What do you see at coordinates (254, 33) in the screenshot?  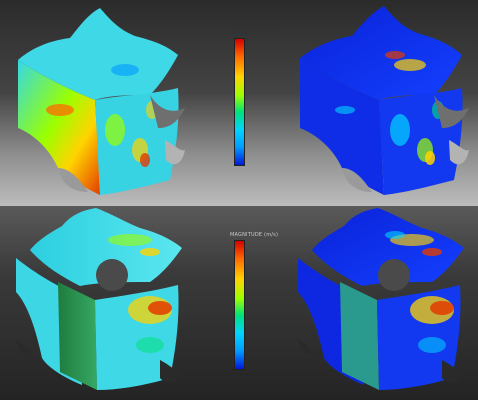 I see `colorbar-top-title: MAGNITUDE (m/s)` at bounding box center [254, 33].